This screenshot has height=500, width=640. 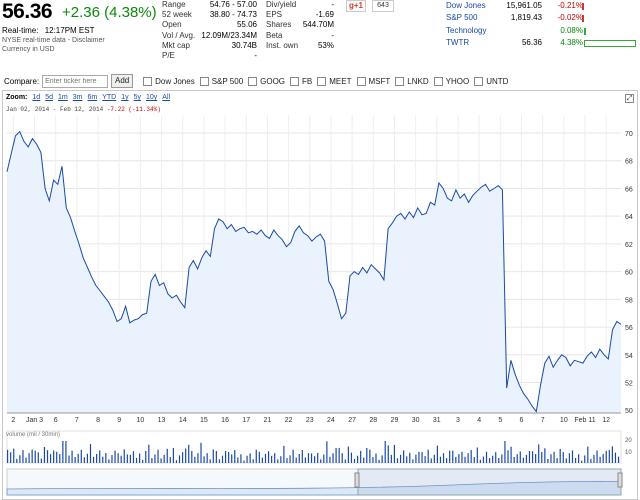 What do you see at coordinates (628, 441) in the screenshot?
I see `volume-tick-label: 20` at bounding box center [628, 441].